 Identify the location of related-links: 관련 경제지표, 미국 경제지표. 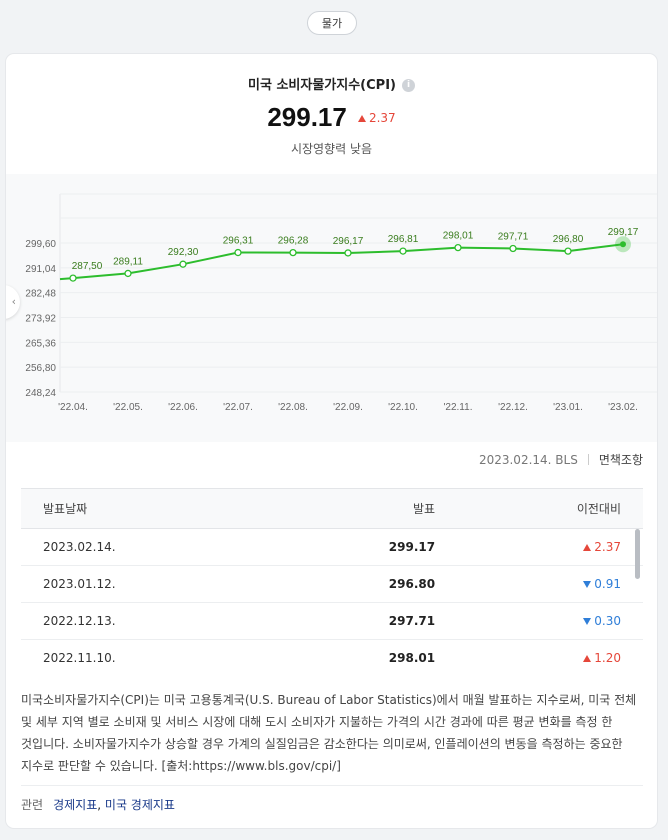
(332, 799).